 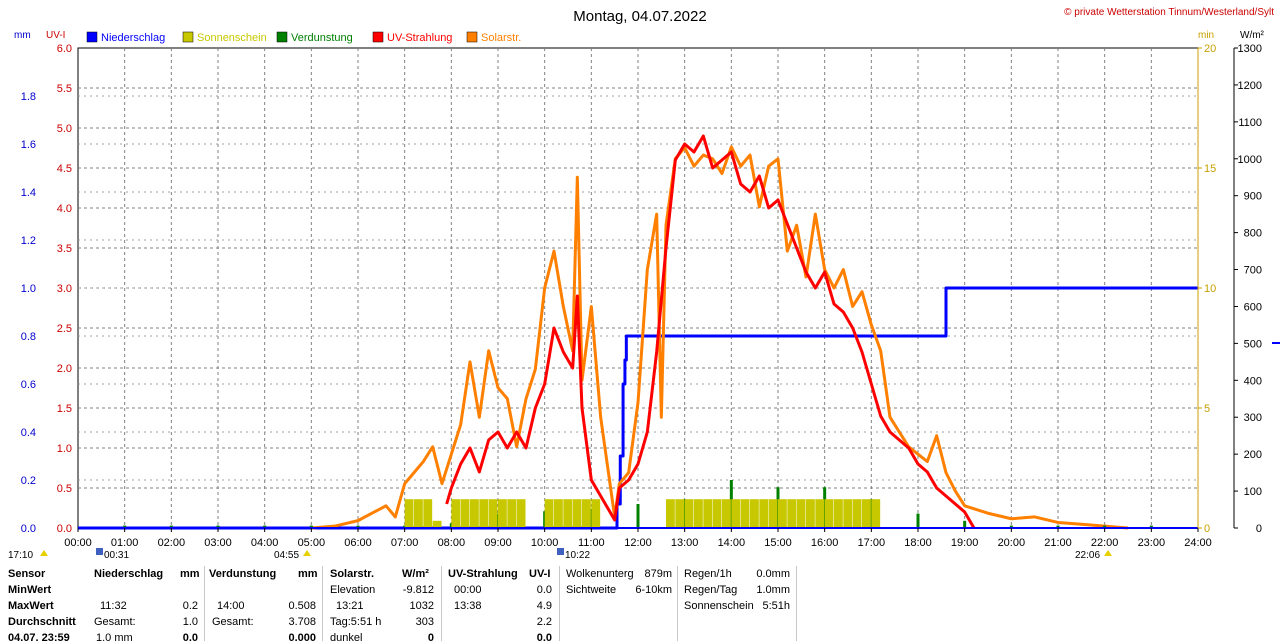 I want to click on mm-tick-label: 1.0, so click(x=28, y=289).